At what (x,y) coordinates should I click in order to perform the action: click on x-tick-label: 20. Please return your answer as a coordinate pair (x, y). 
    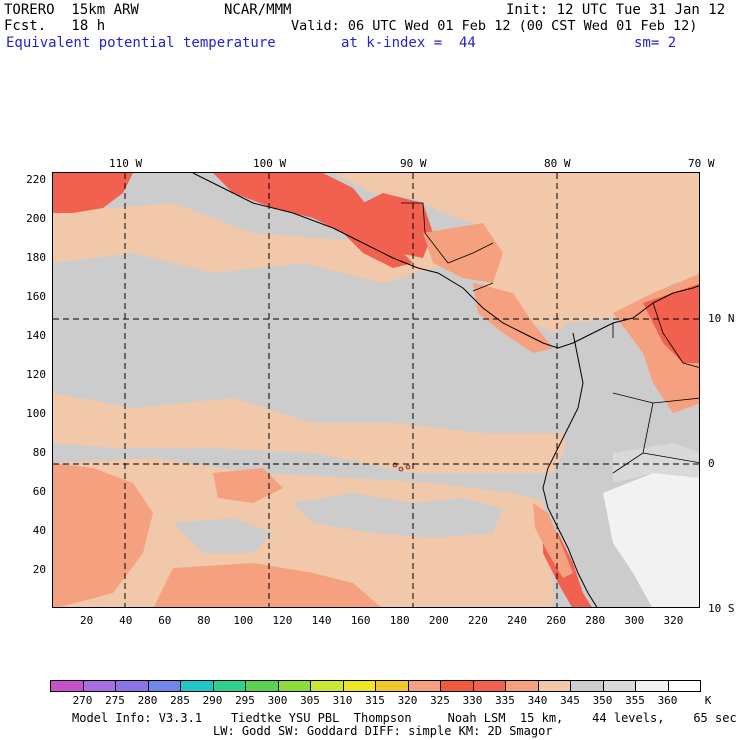
    Looking at the image, I should click on (87, 620).